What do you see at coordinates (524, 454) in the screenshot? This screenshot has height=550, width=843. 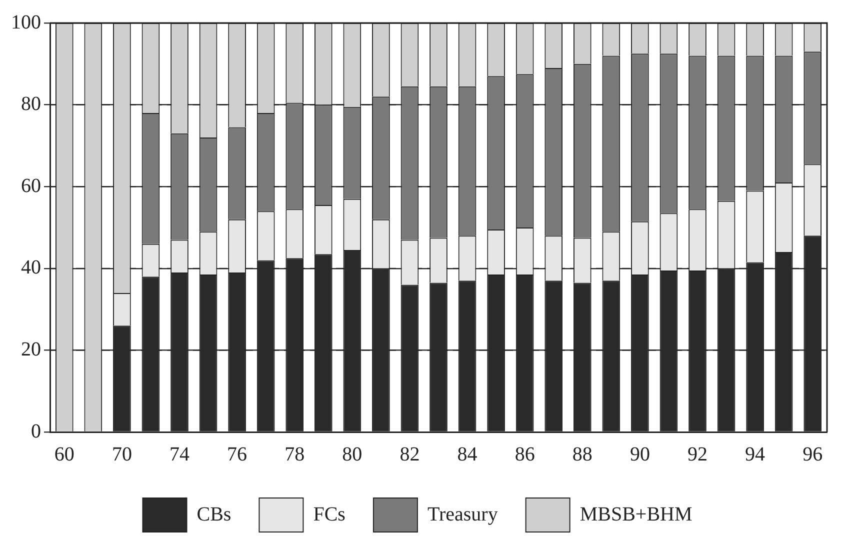 I see `x-tick-label: 86` at bounding box center [524, 454].